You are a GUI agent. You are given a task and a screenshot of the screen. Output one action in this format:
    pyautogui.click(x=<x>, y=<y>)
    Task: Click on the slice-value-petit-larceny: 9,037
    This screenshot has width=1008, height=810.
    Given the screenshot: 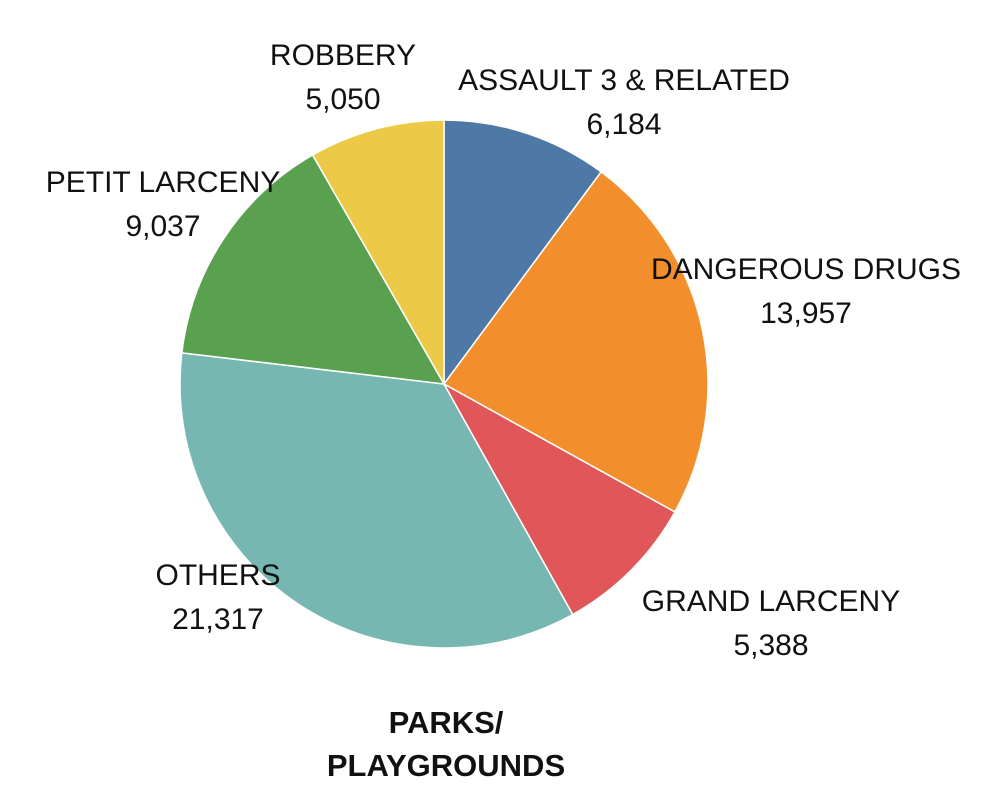 What is the action you would take?
    pyautogui.click(x=162, y=226)
    